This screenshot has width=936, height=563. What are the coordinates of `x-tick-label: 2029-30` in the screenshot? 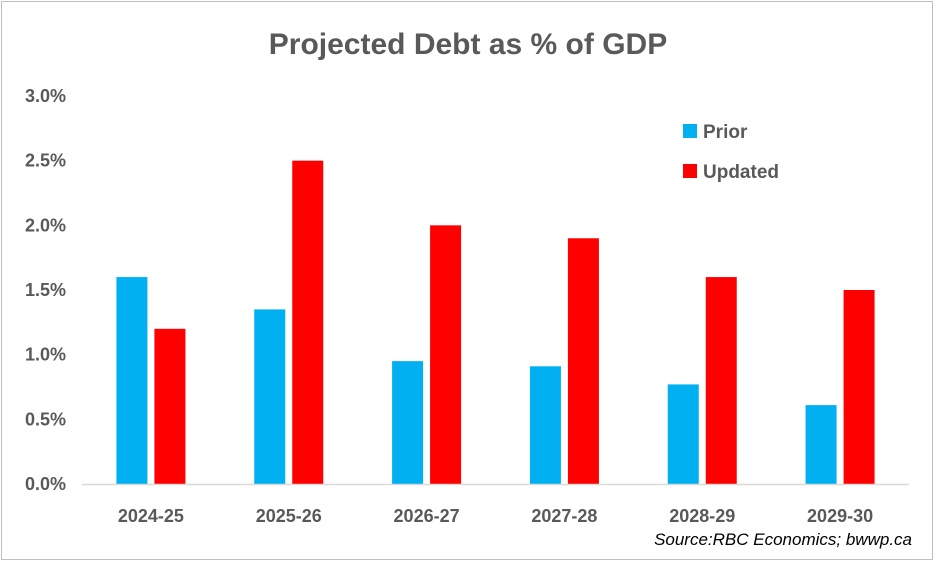 It's located at (840, 516).